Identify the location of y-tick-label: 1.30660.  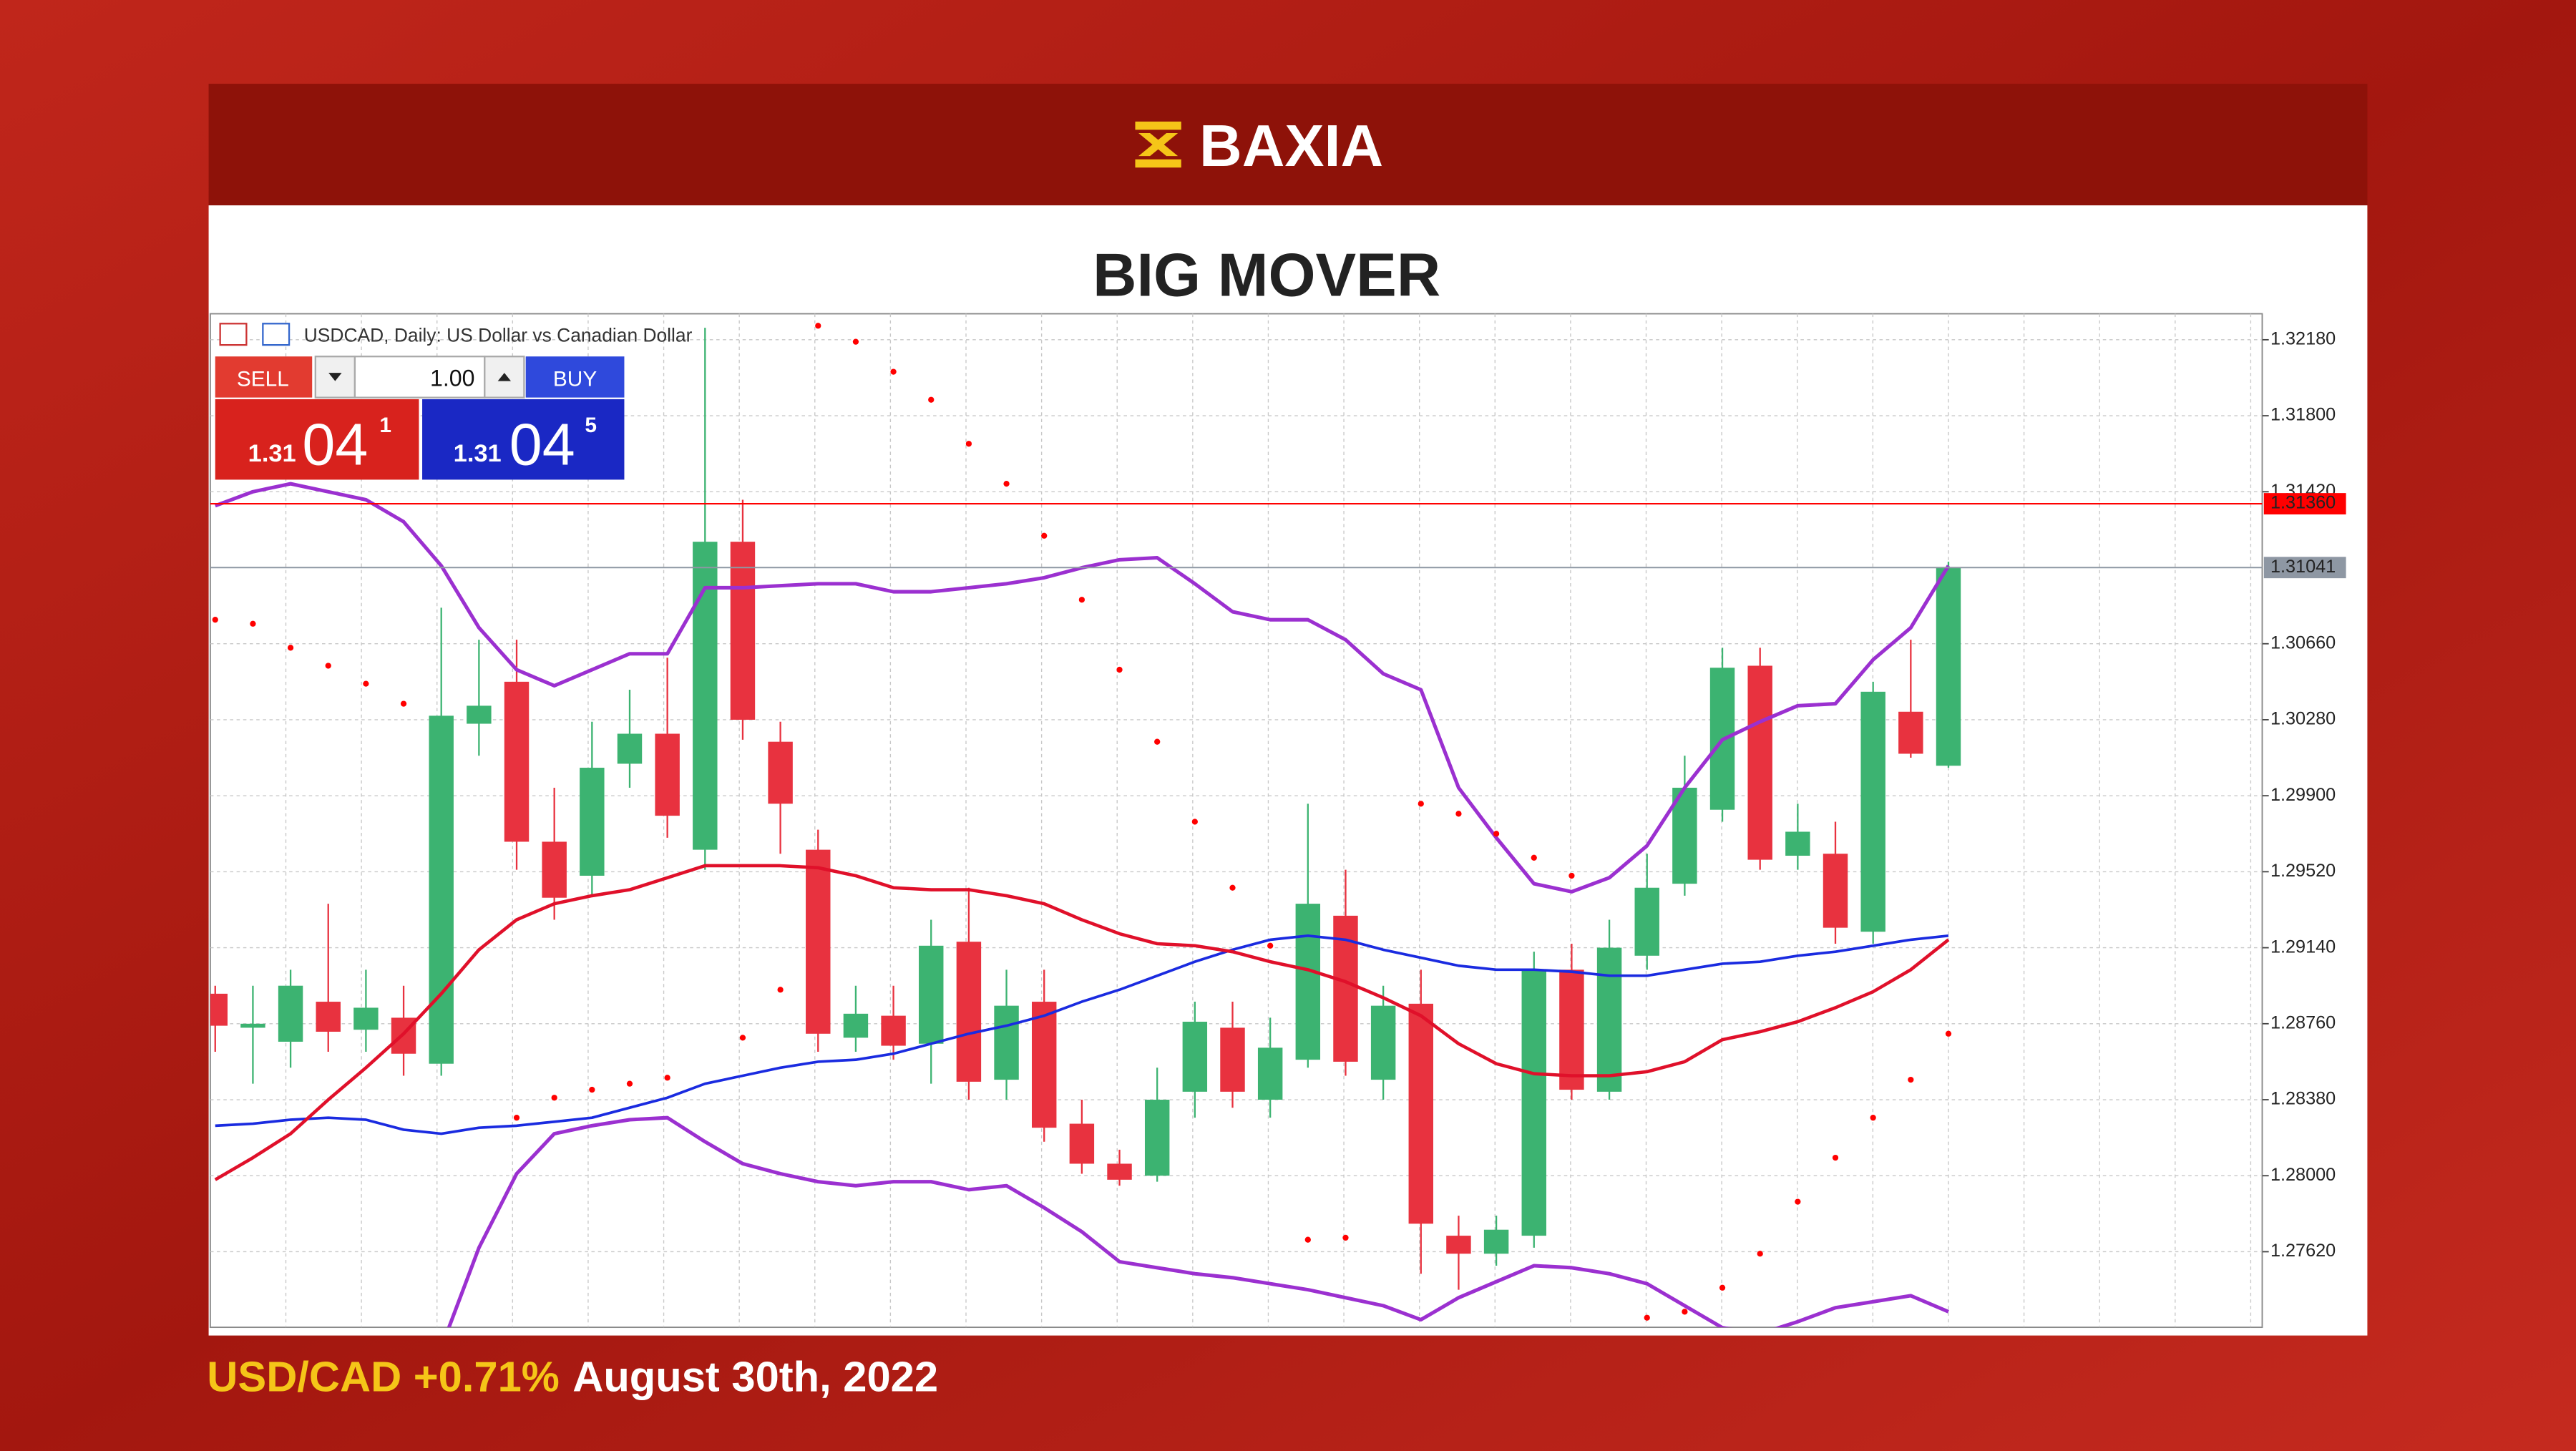
(2303, 642).